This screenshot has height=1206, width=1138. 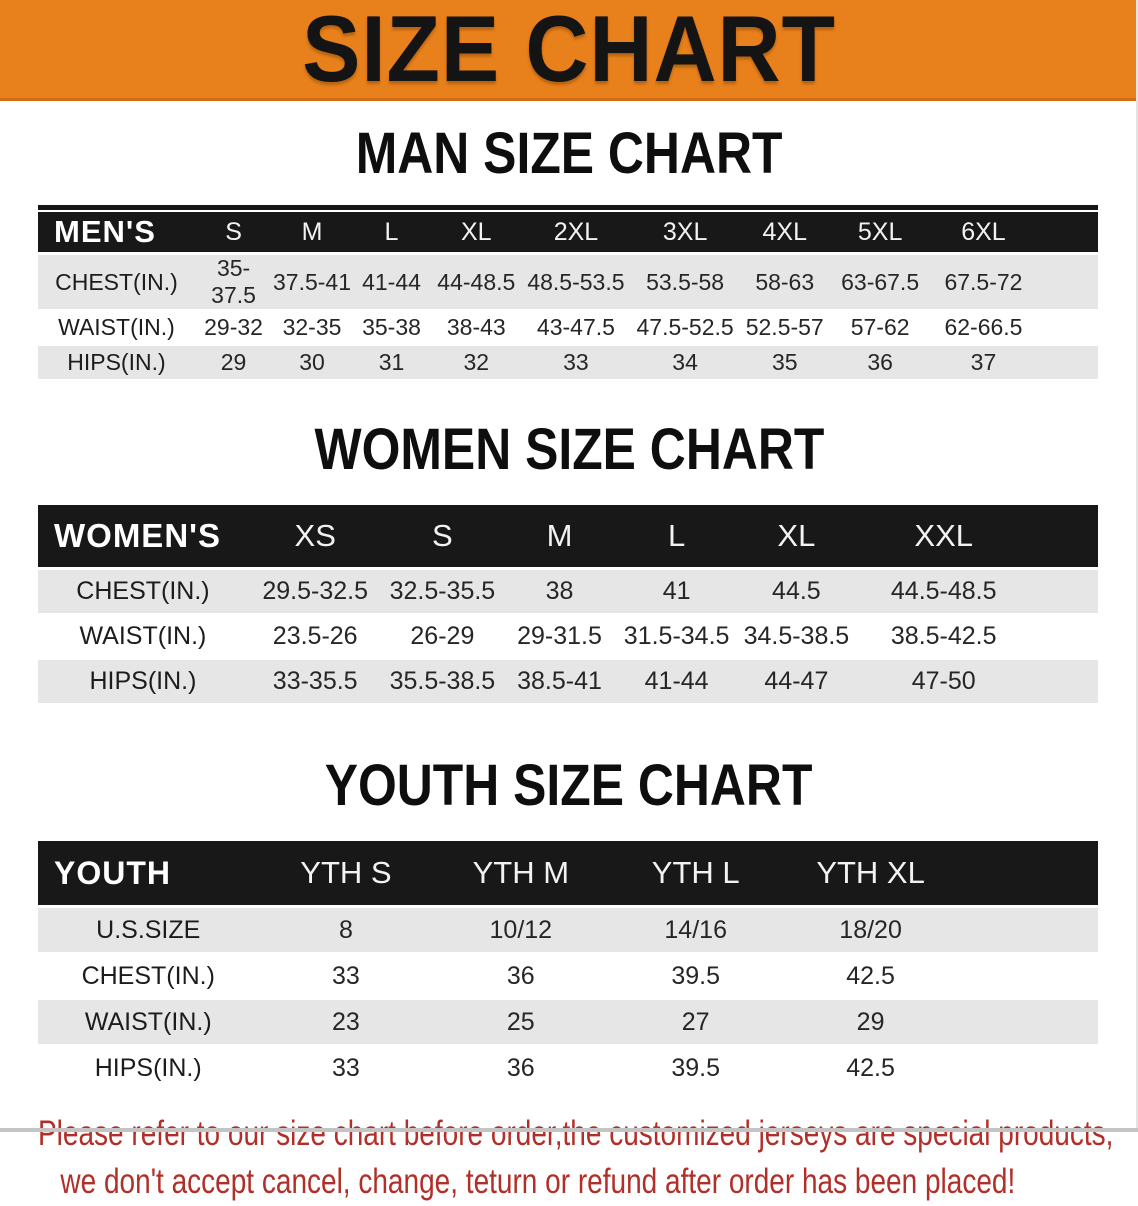 I want to click on size-column-header: S, so click(x=233, y=233).